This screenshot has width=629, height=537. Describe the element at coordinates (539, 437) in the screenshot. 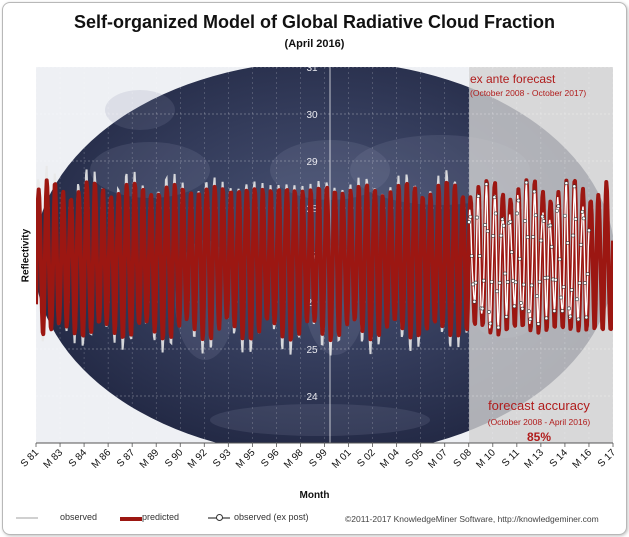

I see `accuracy-value: 85%` at that location.